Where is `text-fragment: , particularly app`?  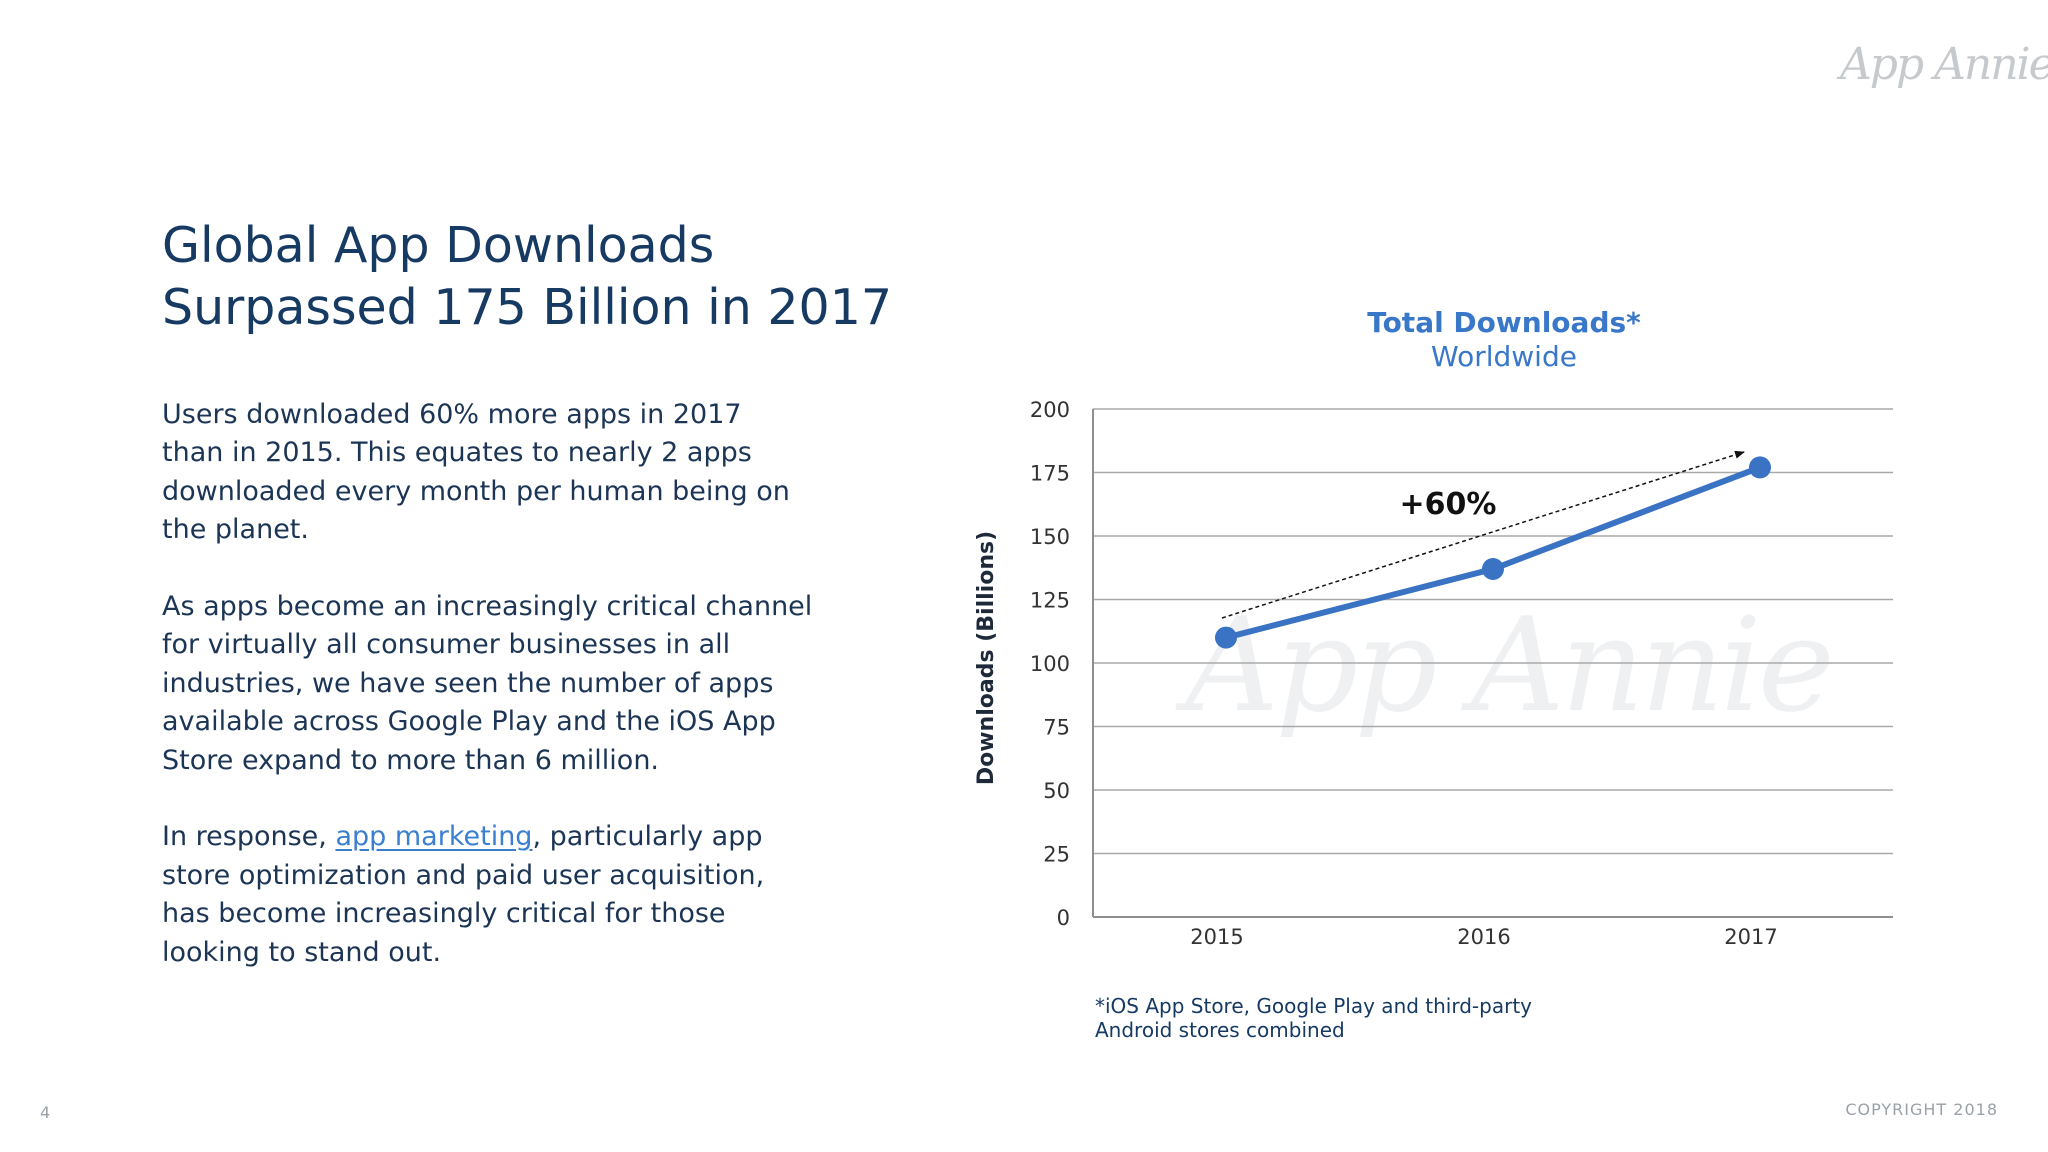
text-fragment: , particularly app is located at coordinates (647, 837).